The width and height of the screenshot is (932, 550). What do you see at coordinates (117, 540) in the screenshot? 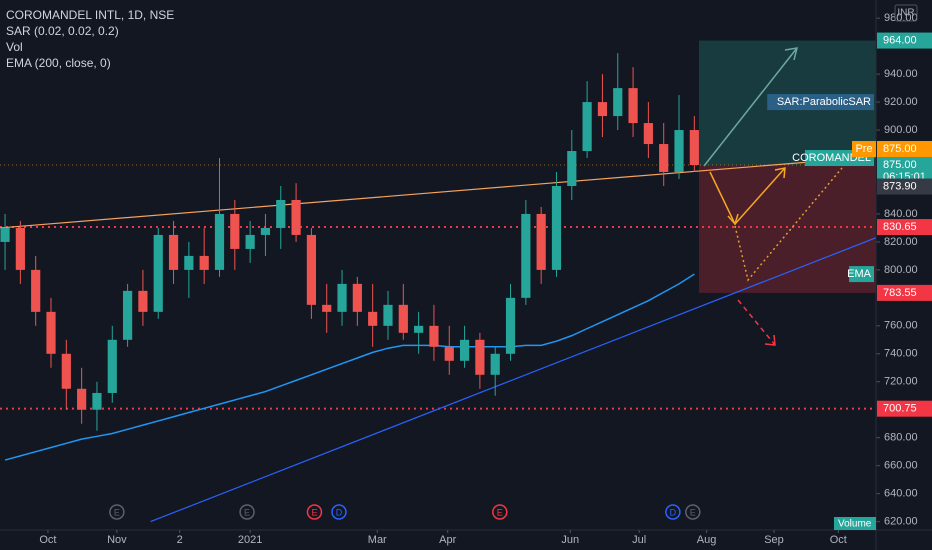
I see `x-tick-label: Nov` at bounding box center [117, 540].